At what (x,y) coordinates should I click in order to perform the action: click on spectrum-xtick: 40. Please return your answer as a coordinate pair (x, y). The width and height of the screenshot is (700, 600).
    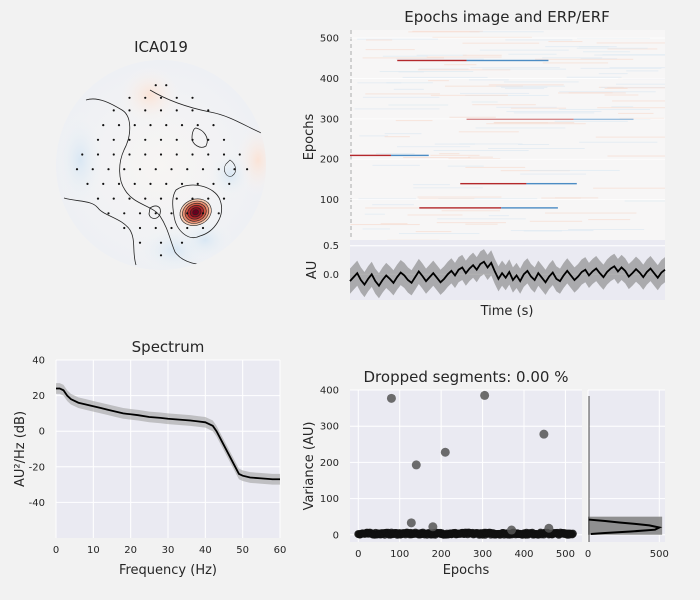
    Looking at the image, I should click on (205, 550).